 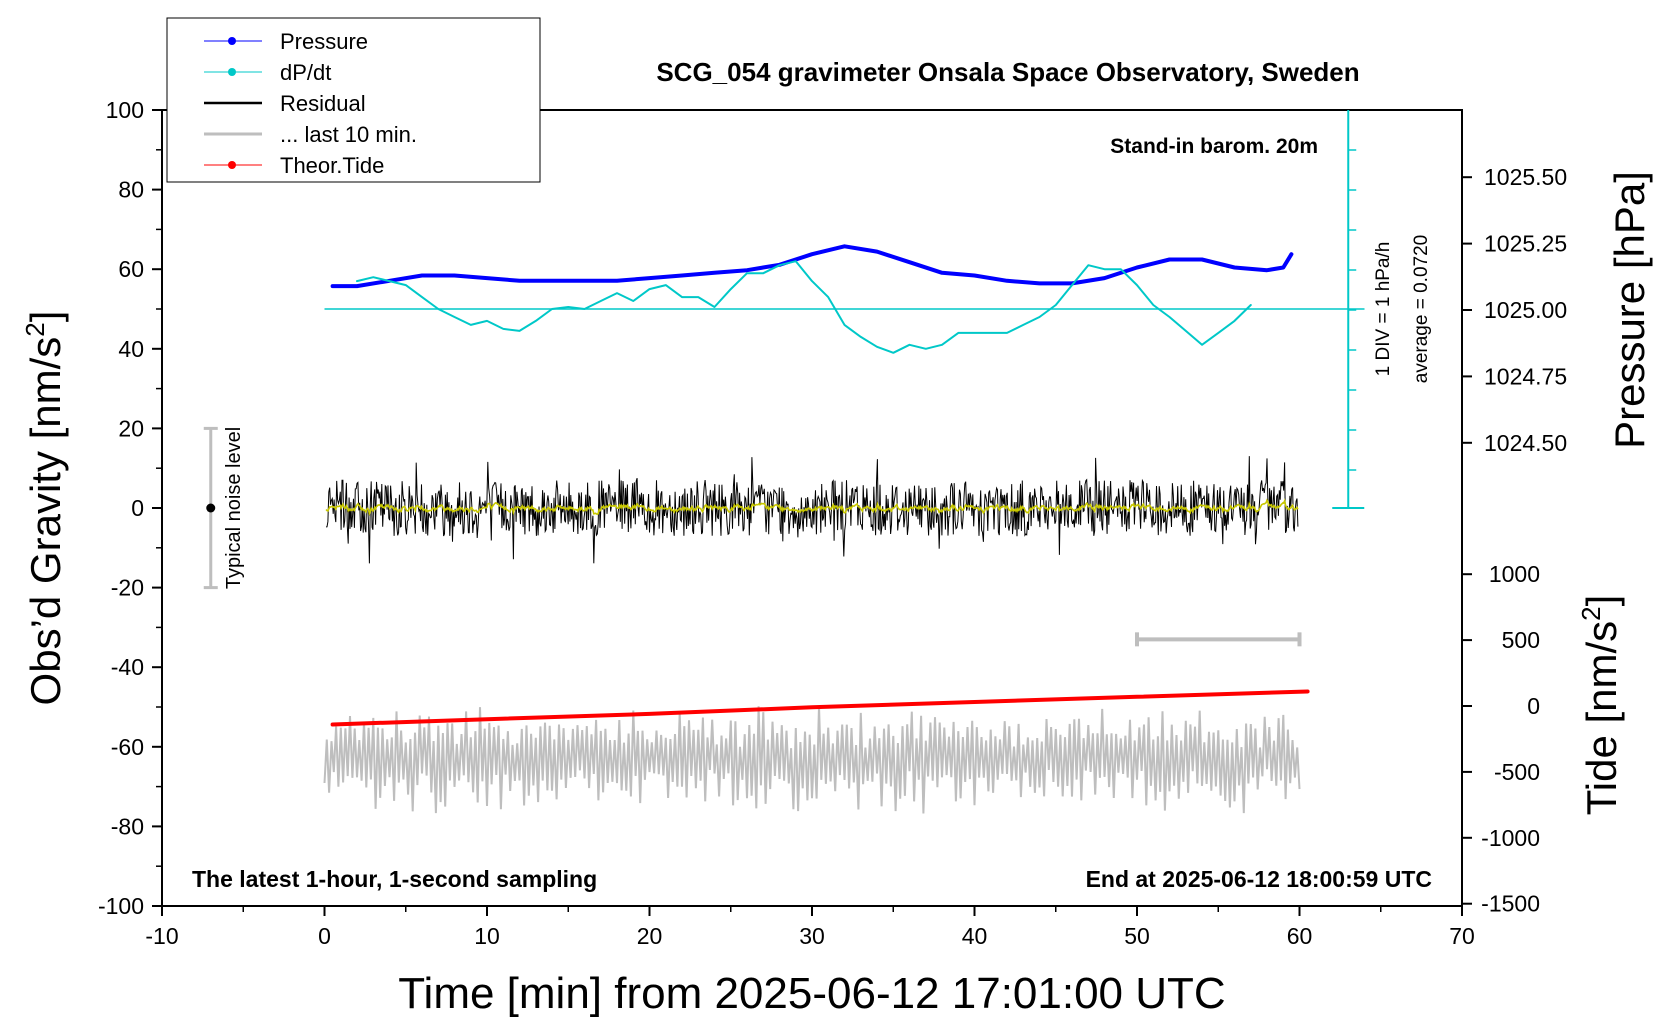 I want to click on pressure-tick-label: 1024.75, so click(x=1525, y=376).